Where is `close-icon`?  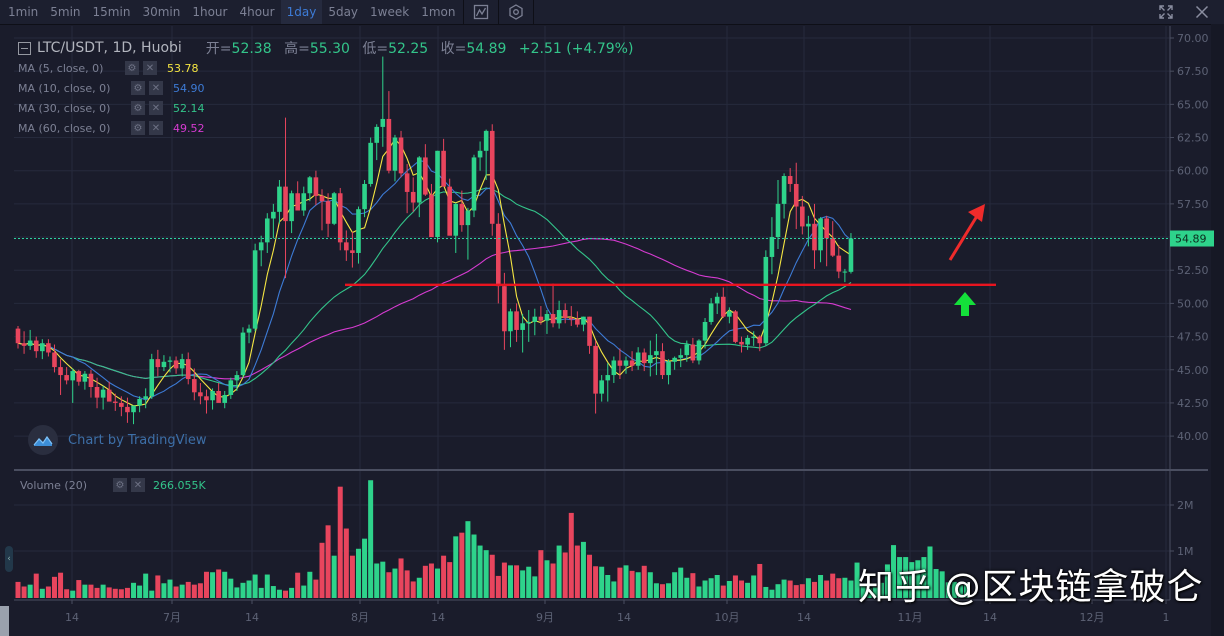
close-icon is located at coordinates (1202, 12).